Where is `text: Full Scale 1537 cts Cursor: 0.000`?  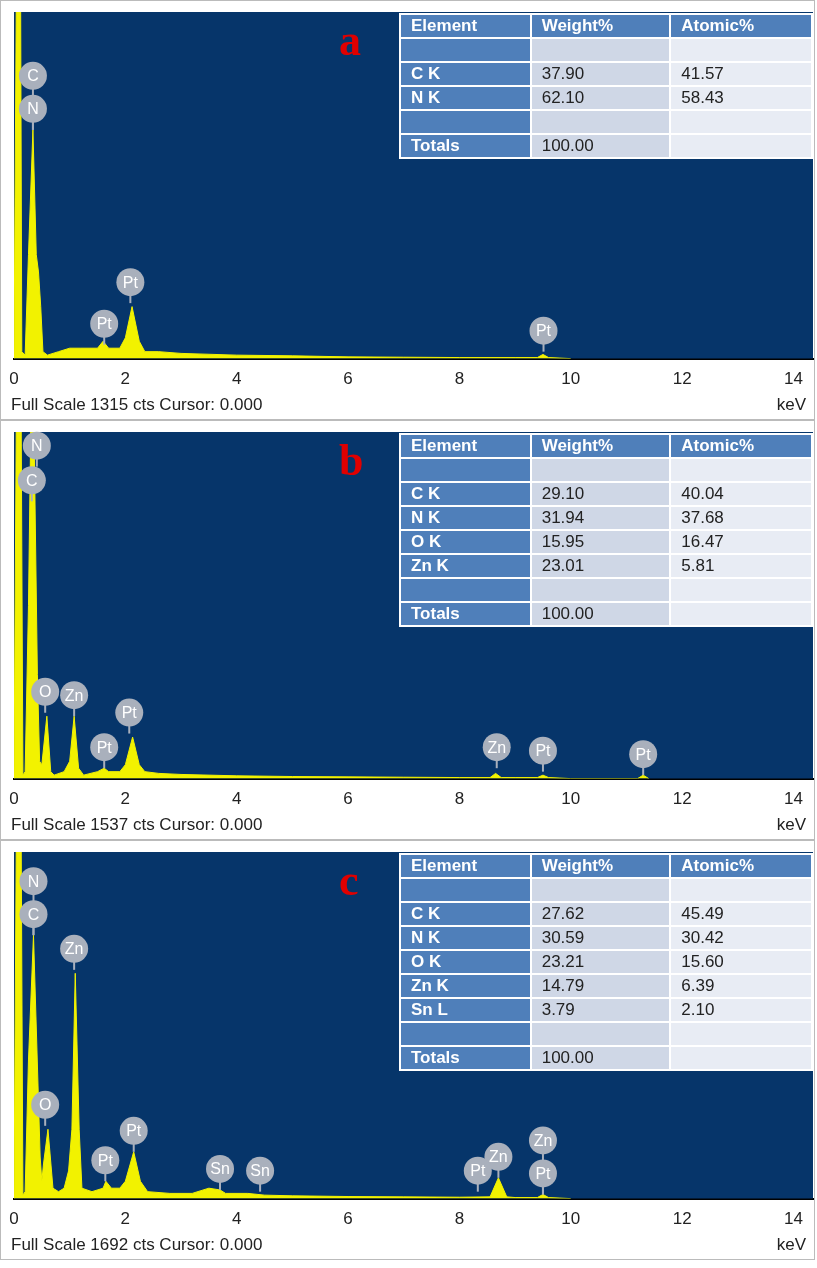
text: Full Scale 1537 cts Cursor: 0.000 is located at coordinates (137, 825).